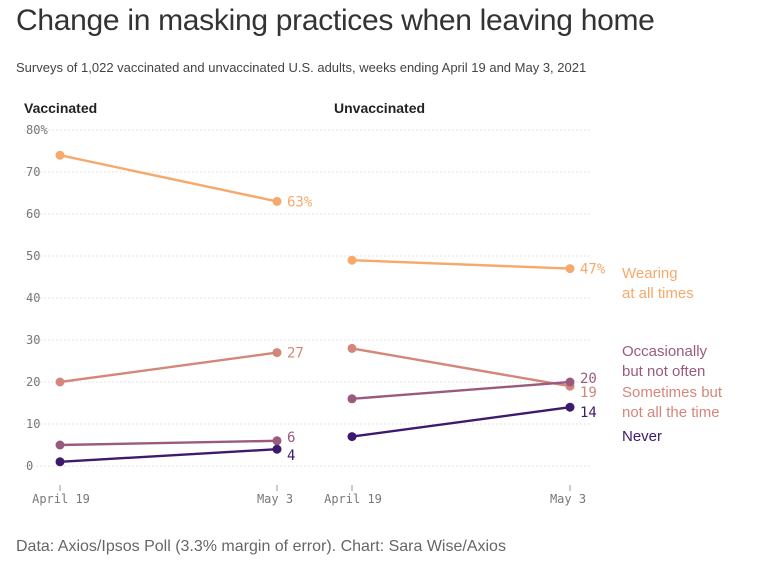  I want to click on legend-label-occasionally: Occasionally, so click(665, 351).